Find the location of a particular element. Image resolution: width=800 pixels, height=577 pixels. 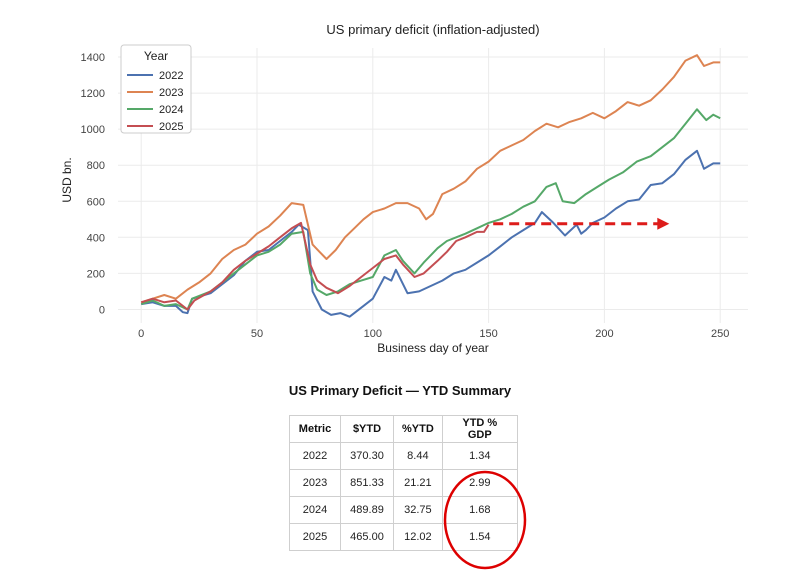

annotation-arrow is located at coordinates (581, 223).